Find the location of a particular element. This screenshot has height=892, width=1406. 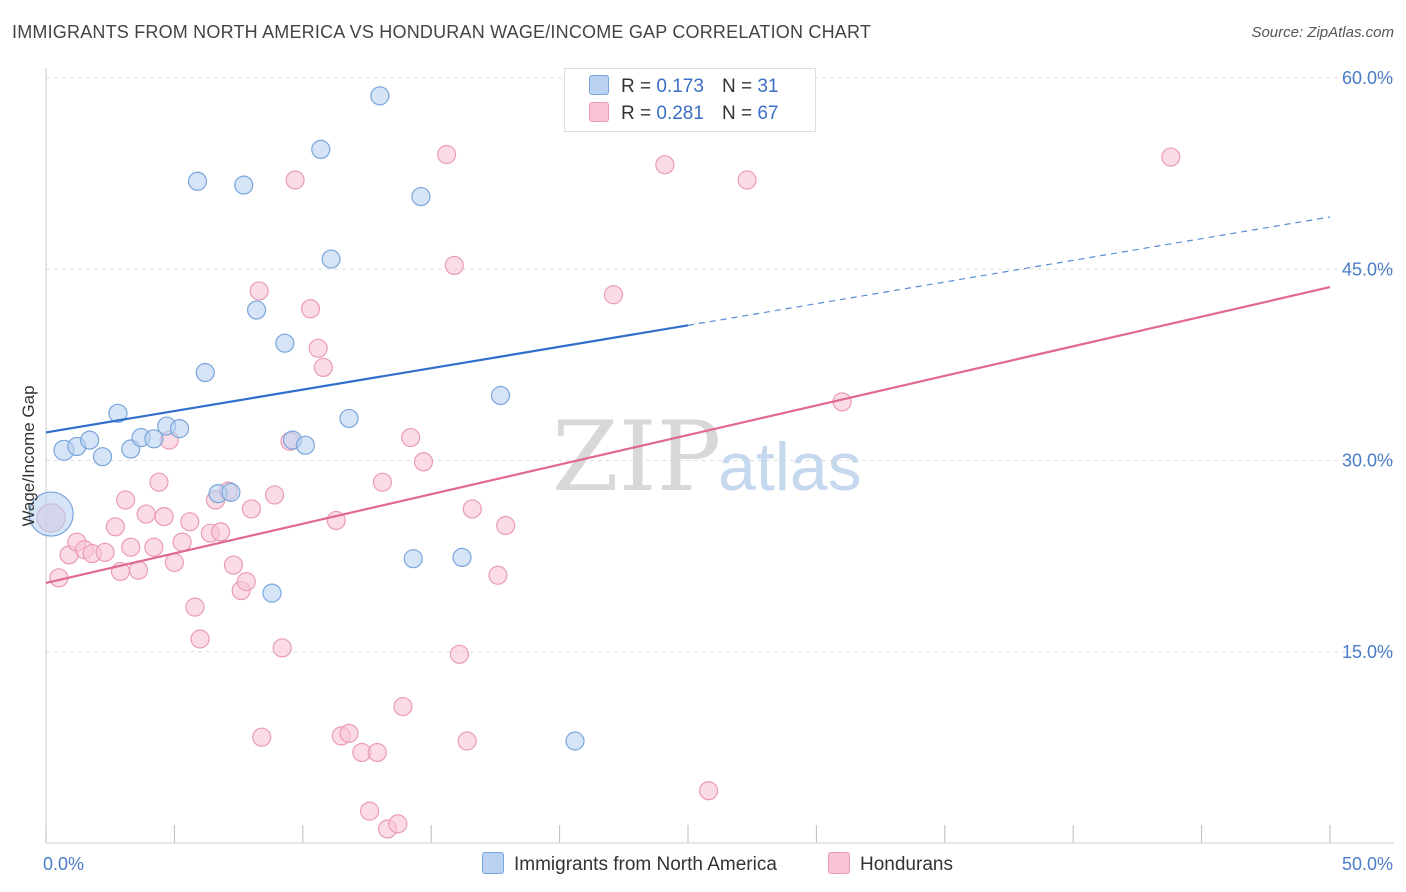

bottom-legend-north-america: Immigrants from North America is located at coordinates (629, 864).